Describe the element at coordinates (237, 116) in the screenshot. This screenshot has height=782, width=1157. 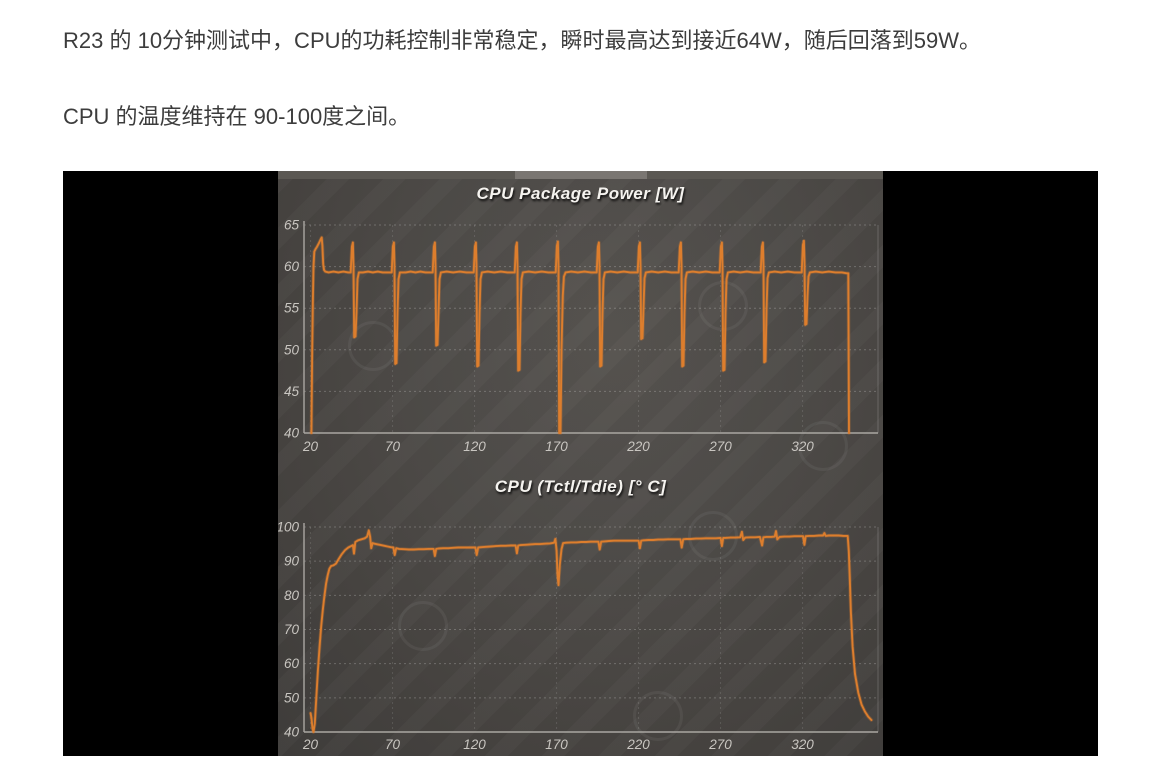
I see `article-paragraph-2: CPU 的温度维持在 90-100度之间。` at that location.